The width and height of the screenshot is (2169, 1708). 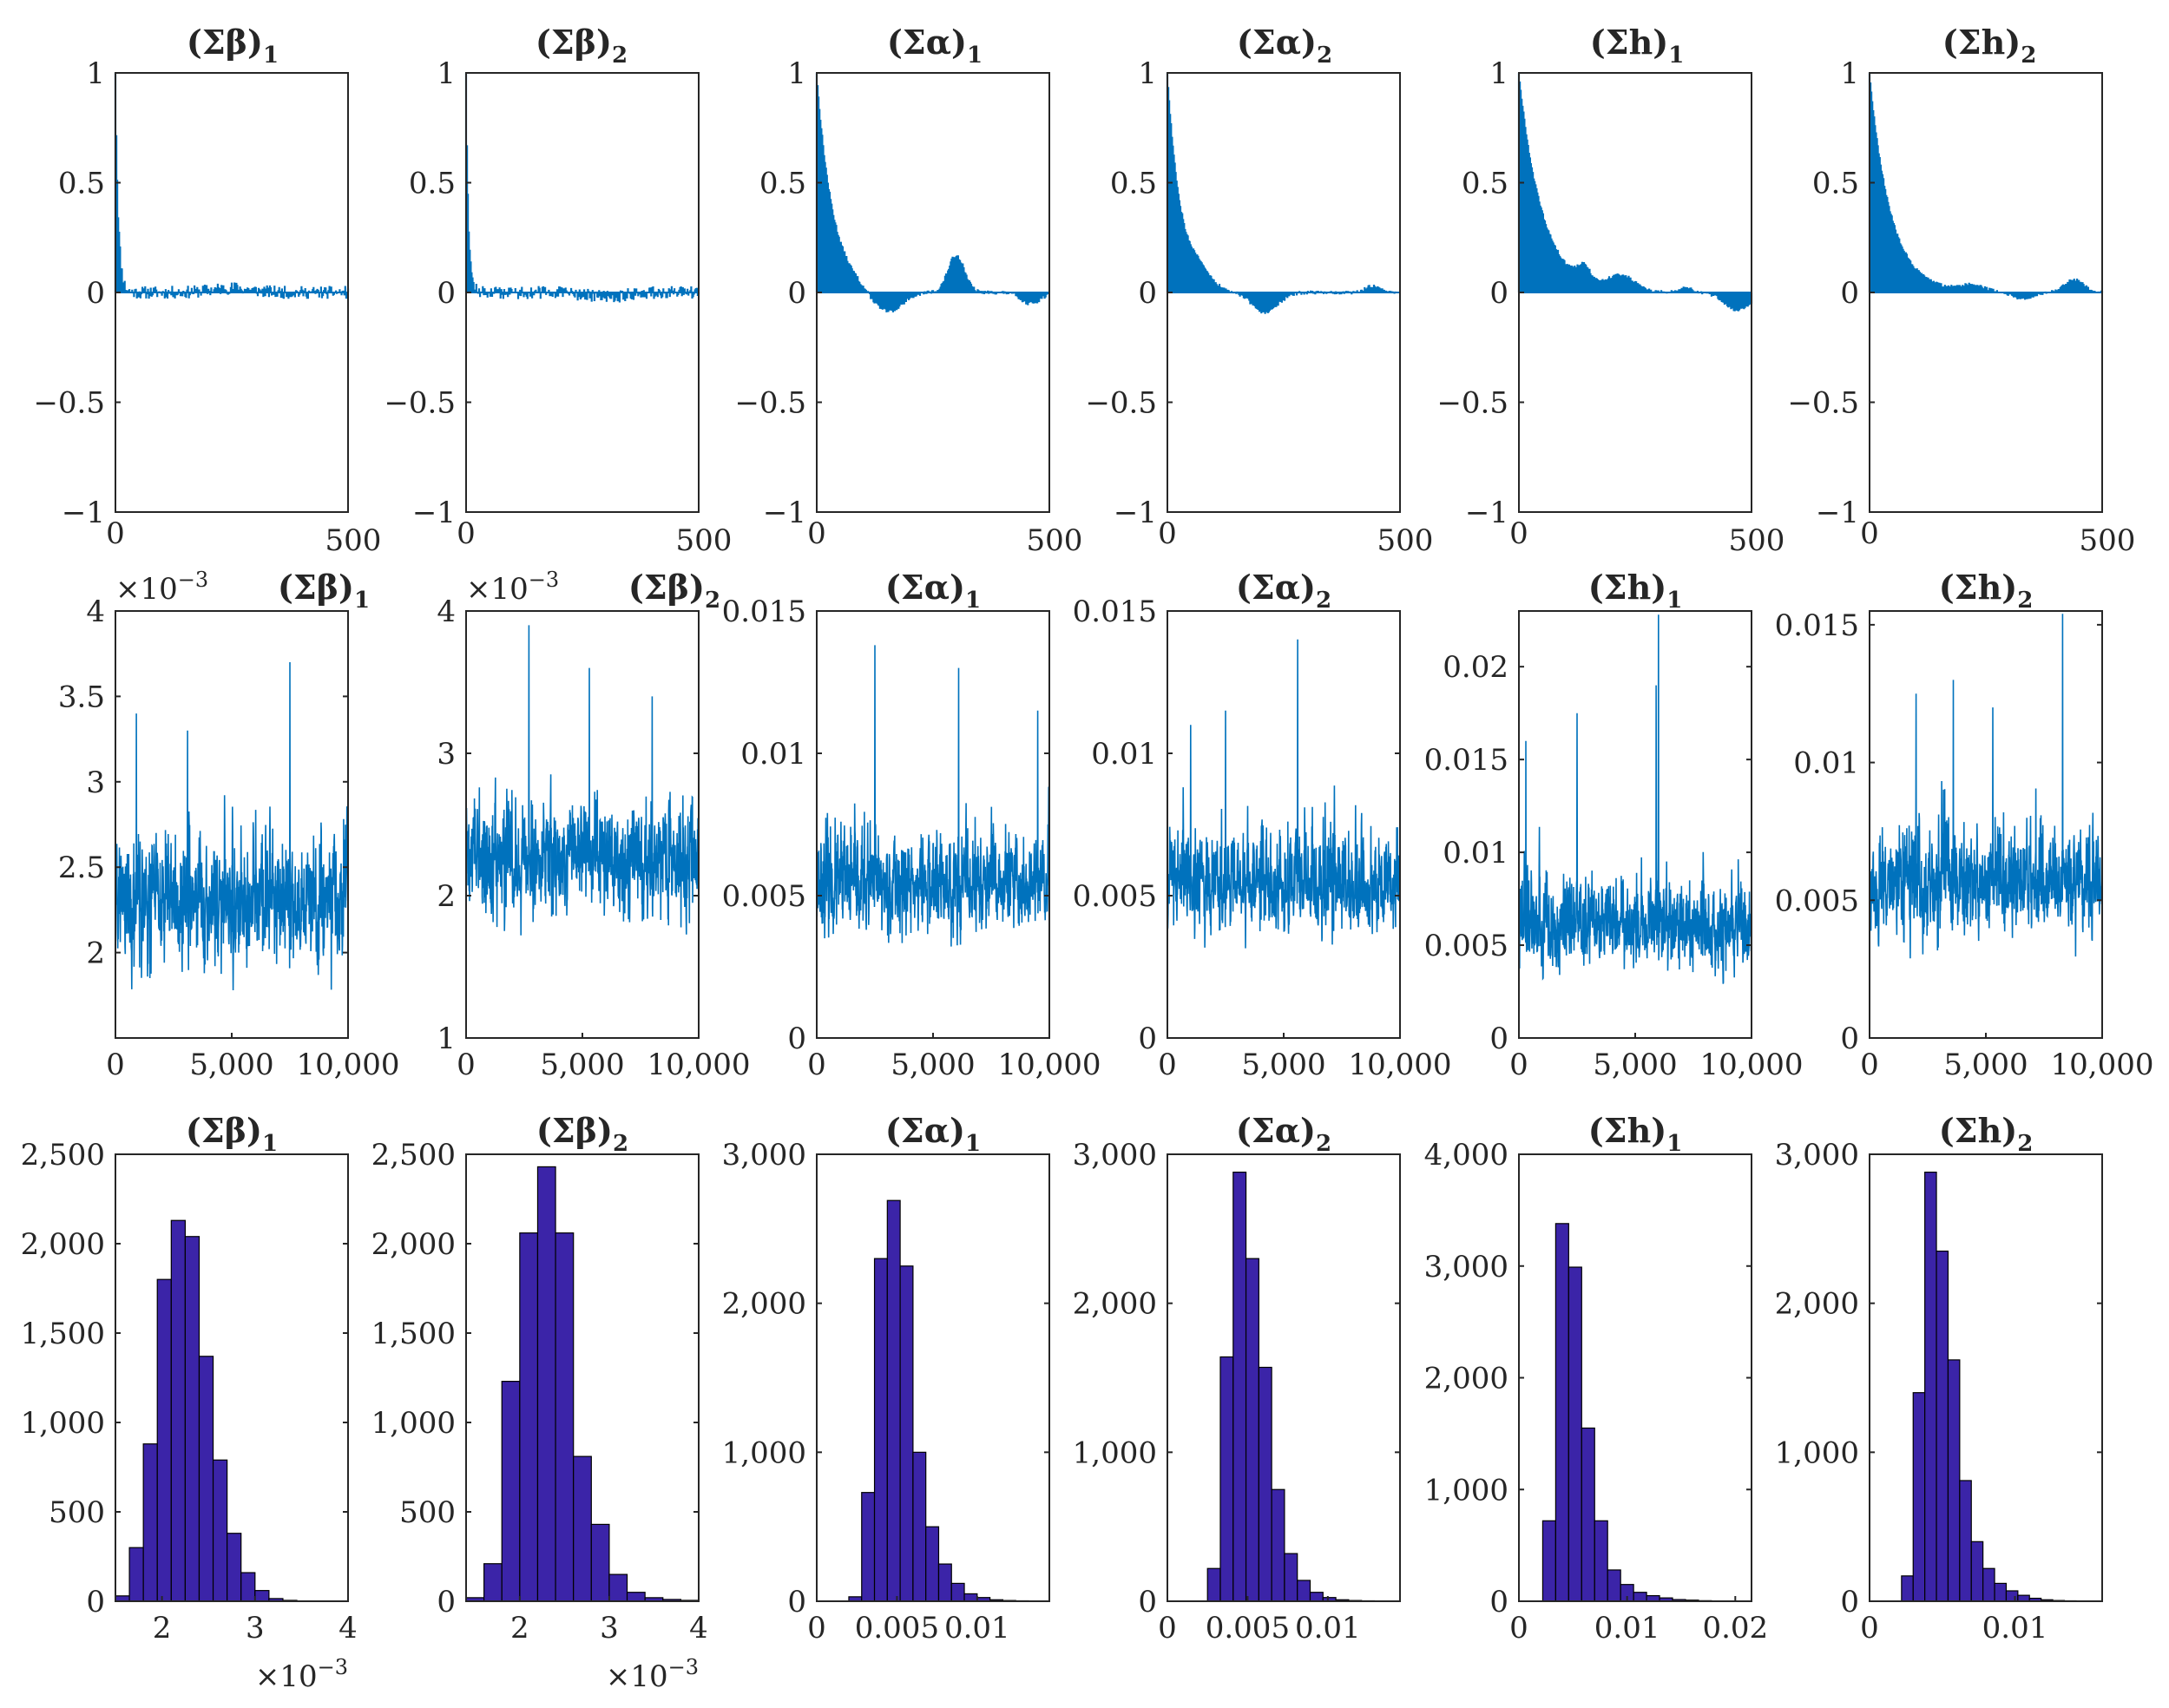 I want to click on trace-panel-5: 0 0.005 0.01 0.015 0.02 0 5,000 10,000 (Σh)1, so click(x=1614, y=825).